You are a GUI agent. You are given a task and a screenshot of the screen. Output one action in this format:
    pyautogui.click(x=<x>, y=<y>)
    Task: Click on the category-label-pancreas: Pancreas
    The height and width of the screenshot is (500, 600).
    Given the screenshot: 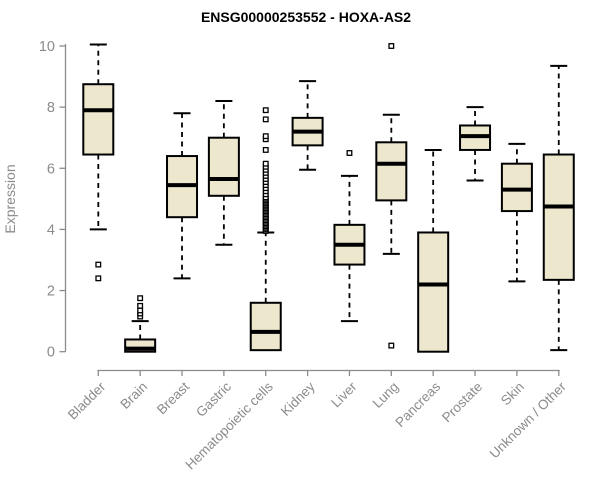 What is the action you would take?
    pyautogui.click(x=417, y=404)
    